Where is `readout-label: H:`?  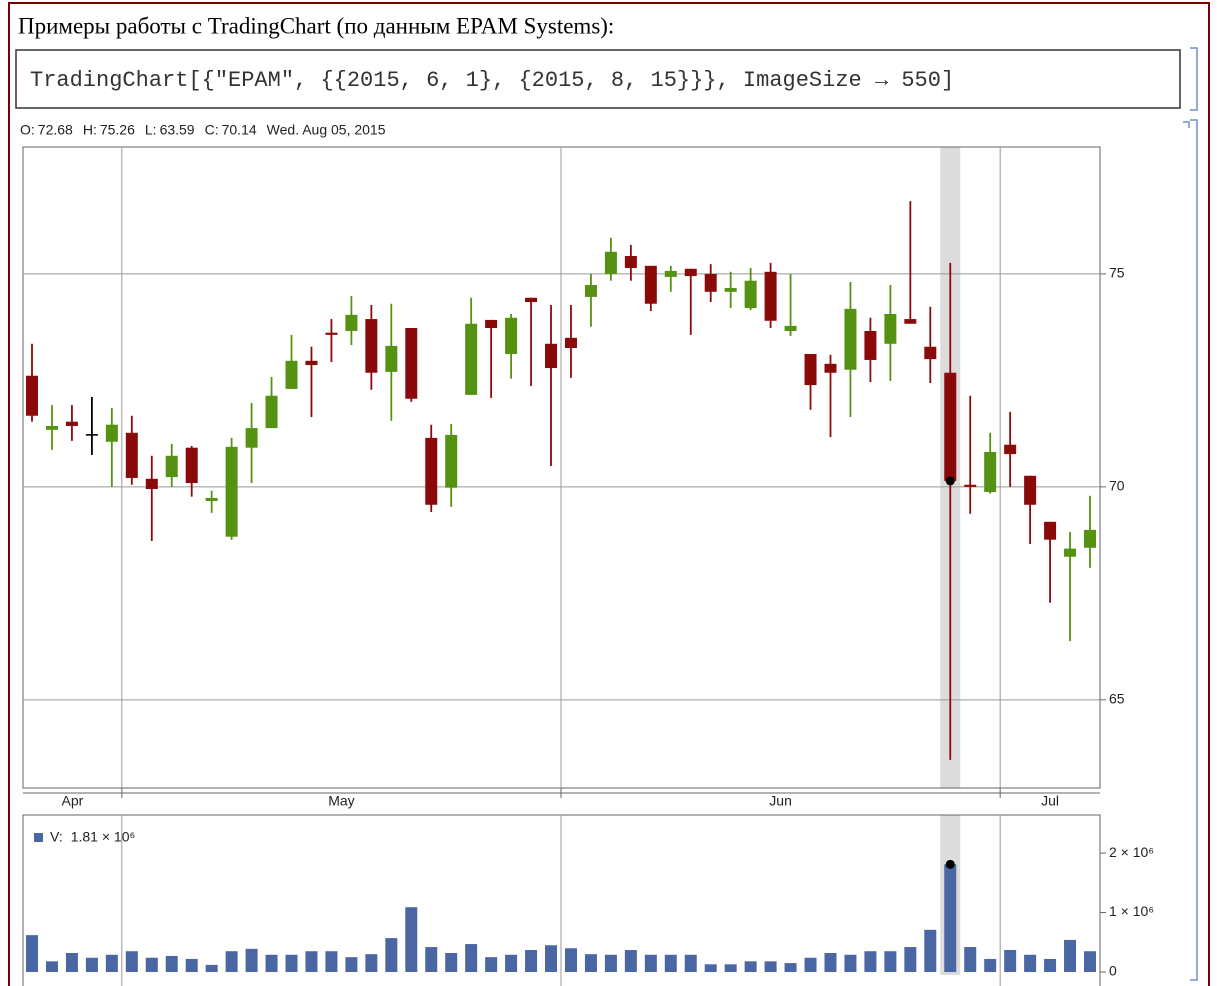
readout-label: H: is located at coordinates (90, 130).